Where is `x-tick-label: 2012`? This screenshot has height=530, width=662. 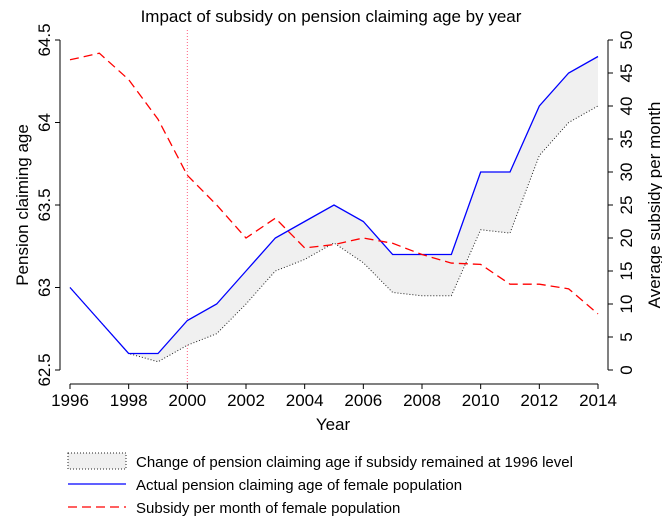 x-tick-label: 2012 is located at coordinates (539, 400).